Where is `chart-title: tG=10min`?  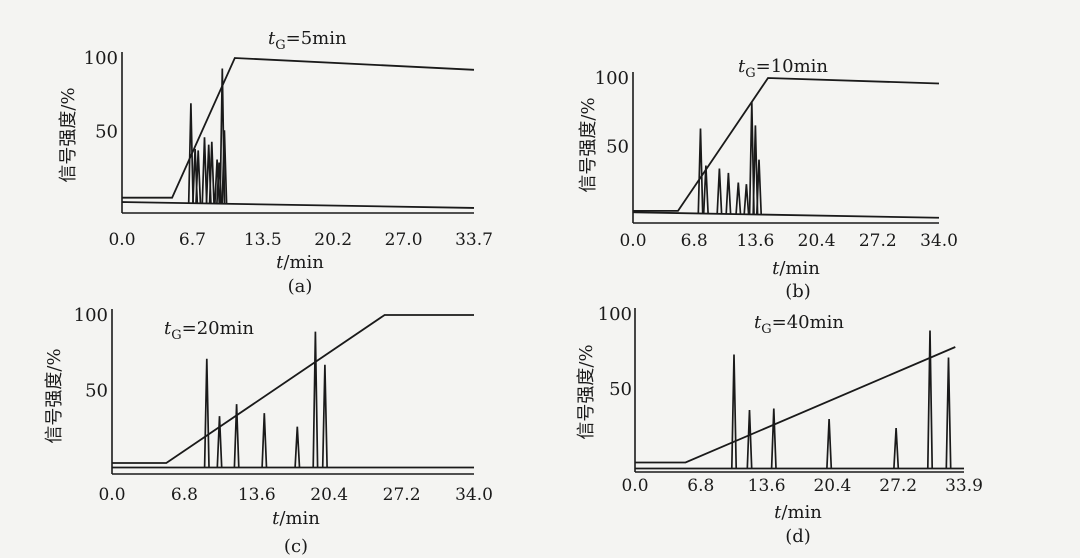 chart-title: tG=10min is located at coordinates (783, 68).